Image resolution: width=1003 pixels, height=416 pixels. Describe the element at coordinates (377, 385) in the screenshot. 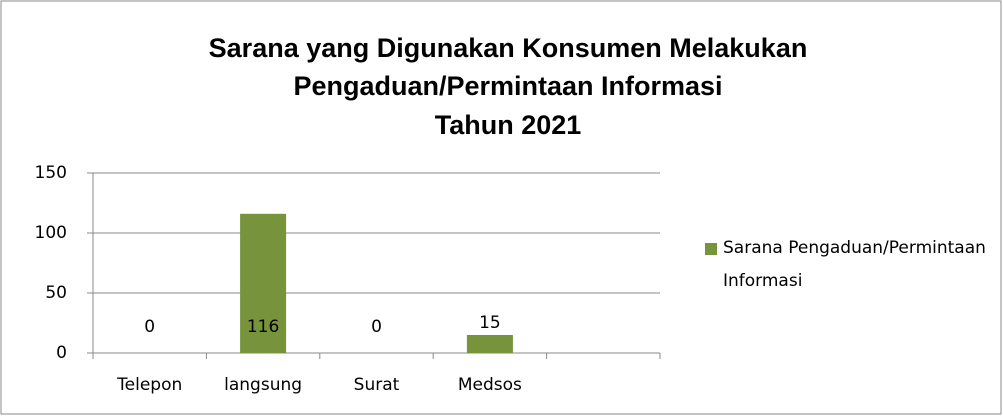

I see `x-tick-label: Surat` at that location.